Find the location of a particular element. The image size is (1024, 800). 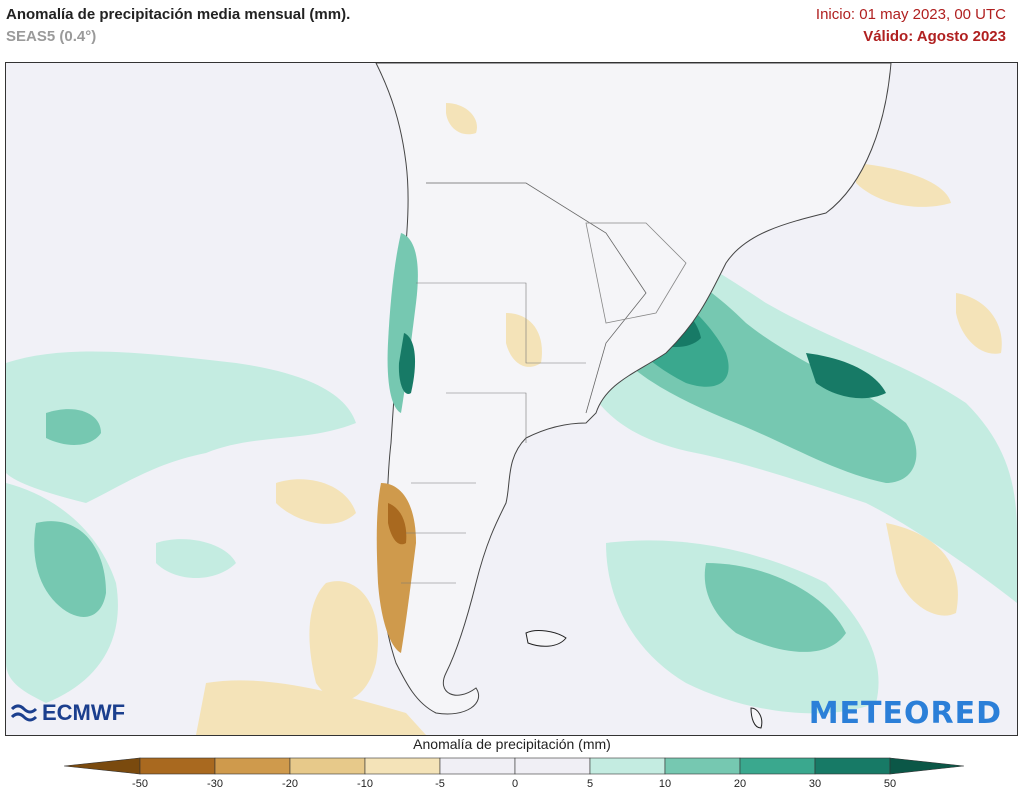

legend-tick-label: 20 is located at coordinates (740, 784).